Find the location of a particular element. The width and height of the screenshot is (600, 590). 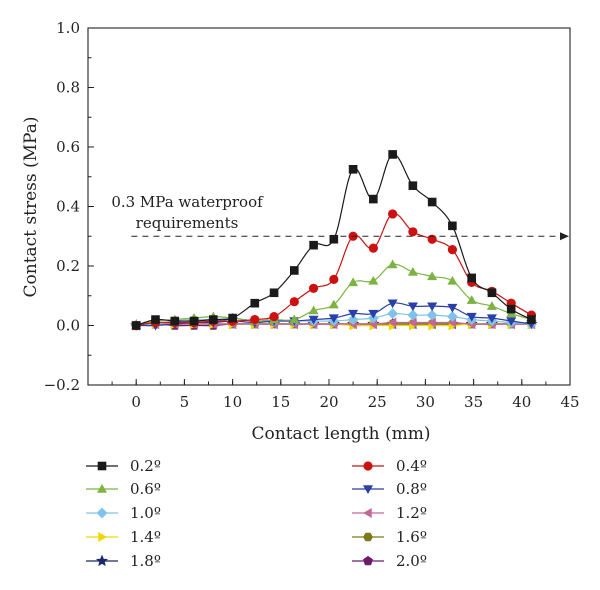

y-tick-label: 0.6 is located at coordinates (68, 147).